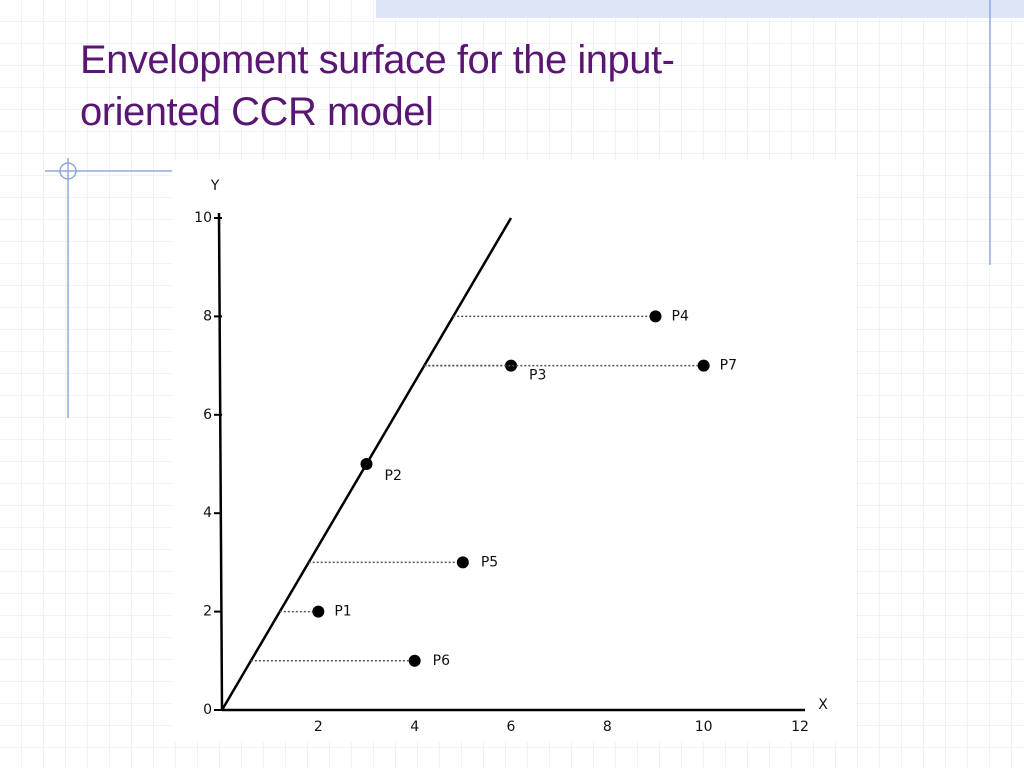  Describe the element at coordinates (207, 513) in the screenshot. I see `y-tick-label: 4` at that location.